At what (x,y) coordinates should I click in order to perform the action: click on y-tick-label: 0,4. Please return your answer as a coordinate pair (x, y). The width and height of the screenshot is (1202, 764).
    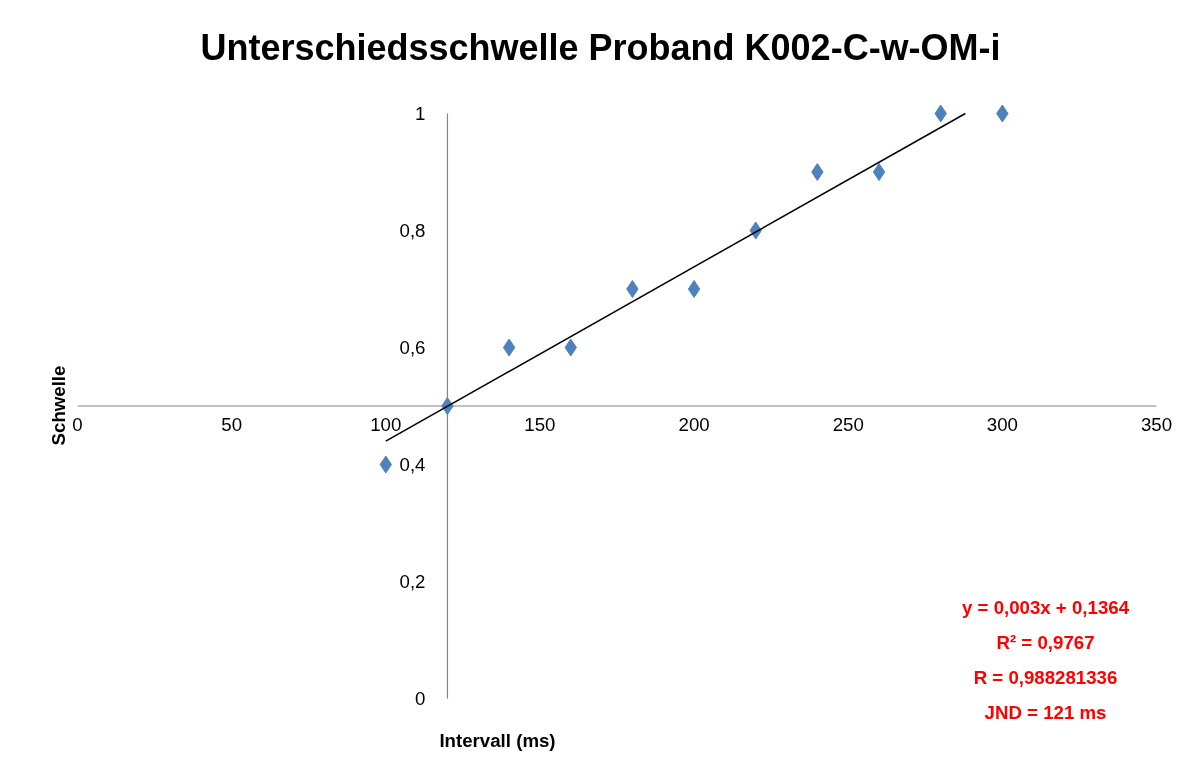
    Looking at the image, I should click on (412, 464).